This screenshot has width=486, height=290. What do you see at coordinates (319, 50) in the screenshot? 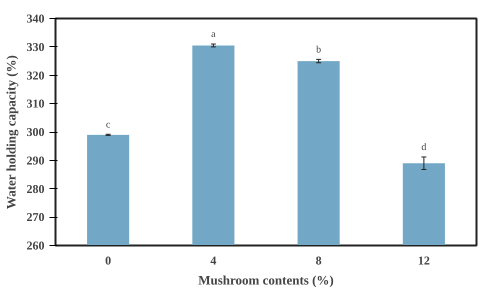
I see `annotation: b` at bounding box center [319, 50].